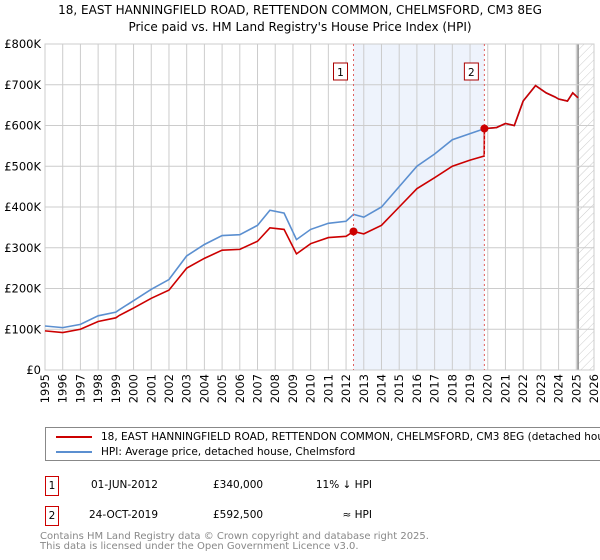 This screenshot has height=560, width=600. I want to click on x-tick-label: 2023, so click(541, 388).